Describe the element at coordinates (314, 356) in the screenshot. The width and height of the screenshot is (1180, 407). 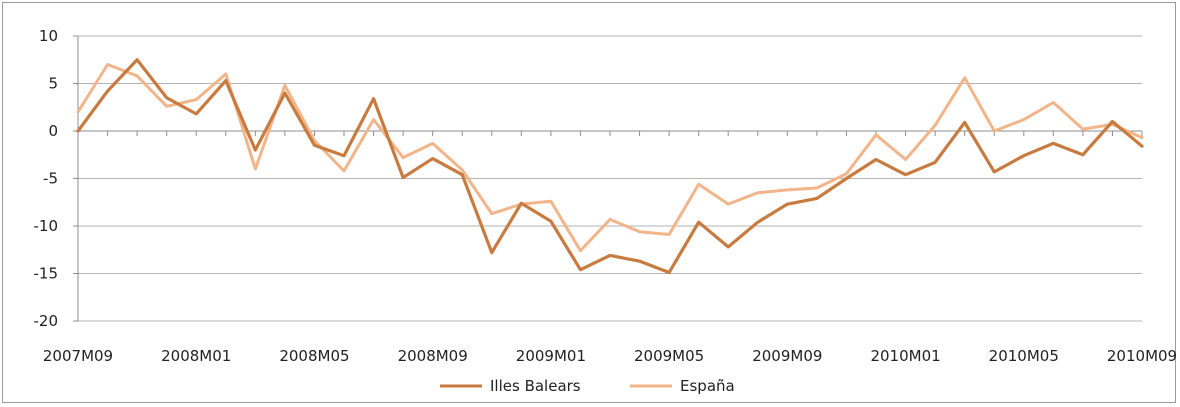
I see `x-tick-label: 2008M05` at that location.